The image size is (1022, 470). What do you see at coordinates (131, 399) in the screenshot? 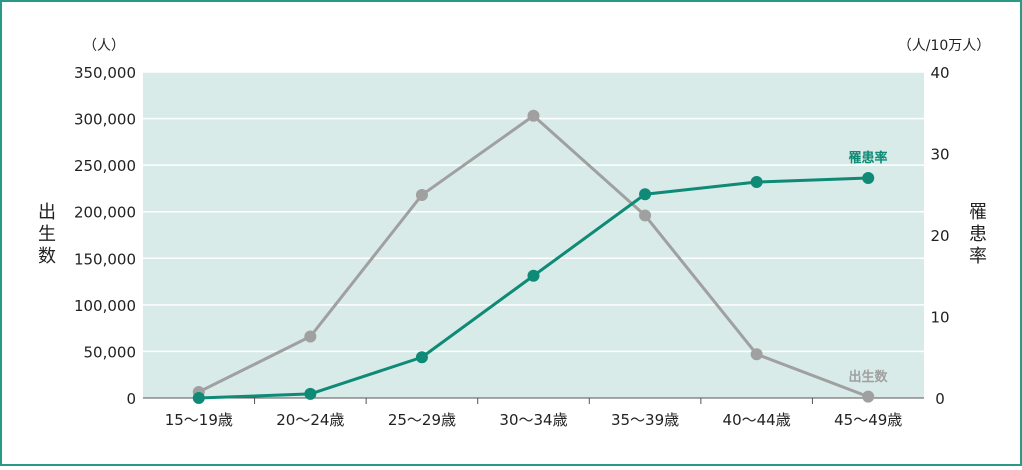
I see `left-tick-label: 0` at bounding box center [131, 399].